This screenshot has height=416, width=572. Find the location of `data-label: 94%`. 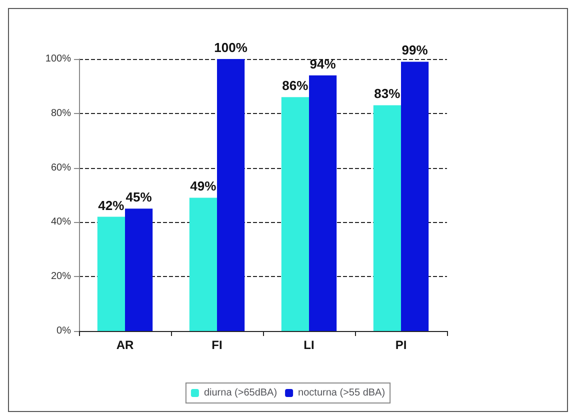

data-label: 94% is located at coordinates (323, 64).